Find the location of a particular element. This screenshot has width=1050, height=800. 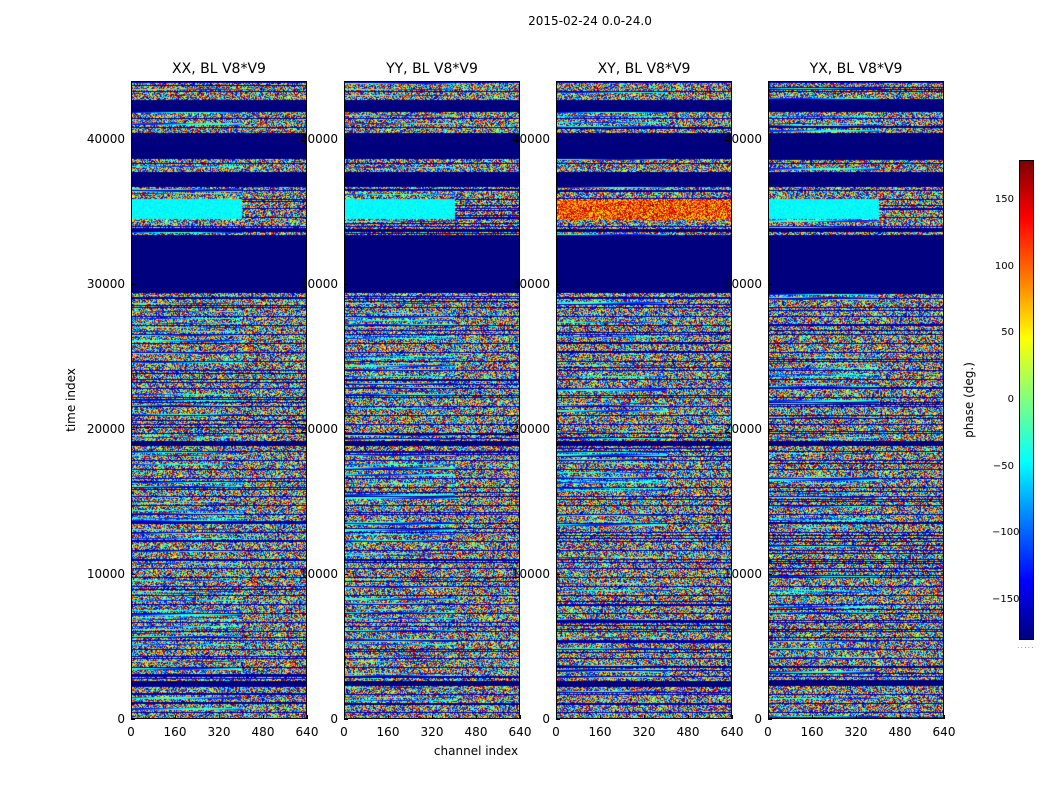

colorbar-tick-label: −50 is located at coordinates (1003, 466).